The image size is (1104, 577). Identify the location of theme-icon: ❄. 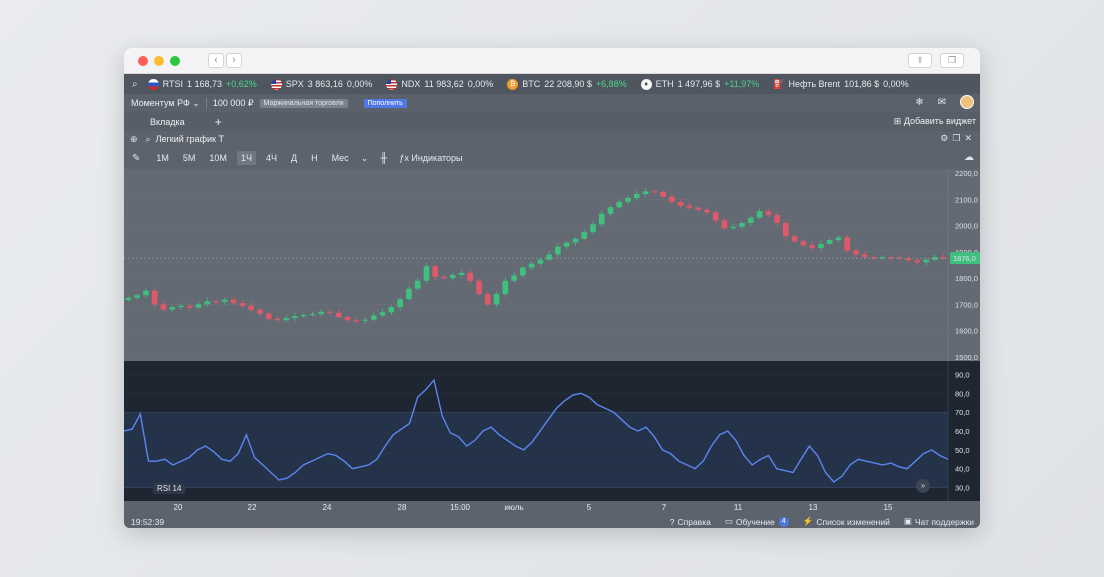
(919, 102).